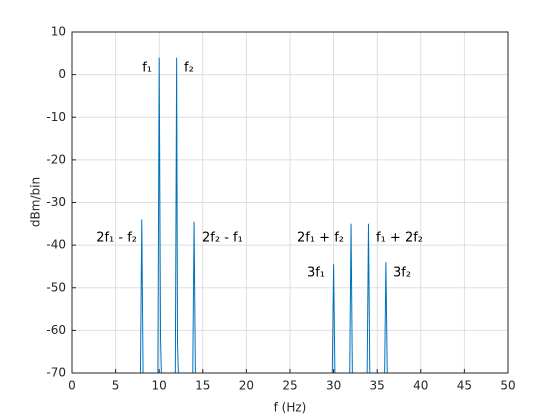 The width and height of the screenshot is (560, 420). I want to click on y-tick-label: -40, so click(56, 245).